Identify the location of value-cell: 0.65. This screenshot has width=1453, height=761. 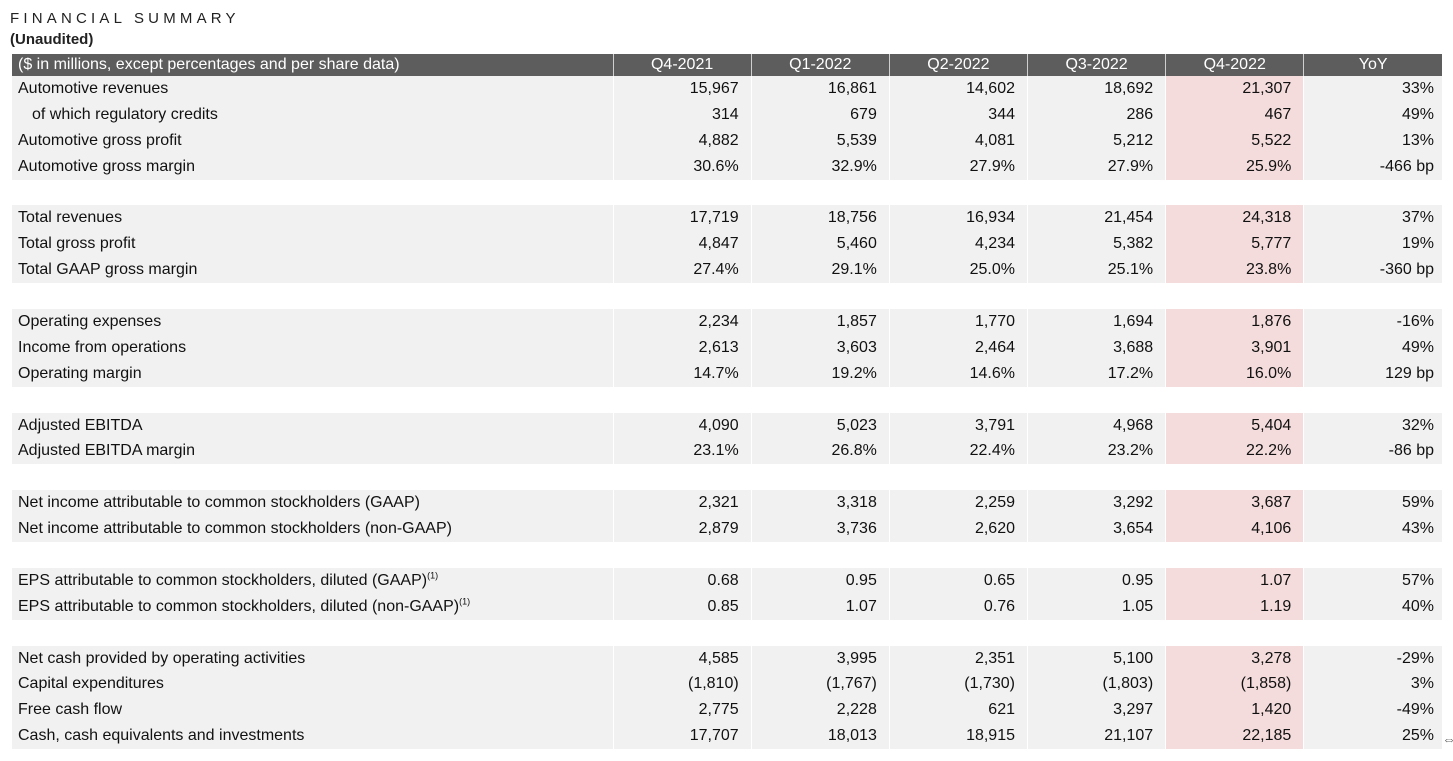
(958, 580).